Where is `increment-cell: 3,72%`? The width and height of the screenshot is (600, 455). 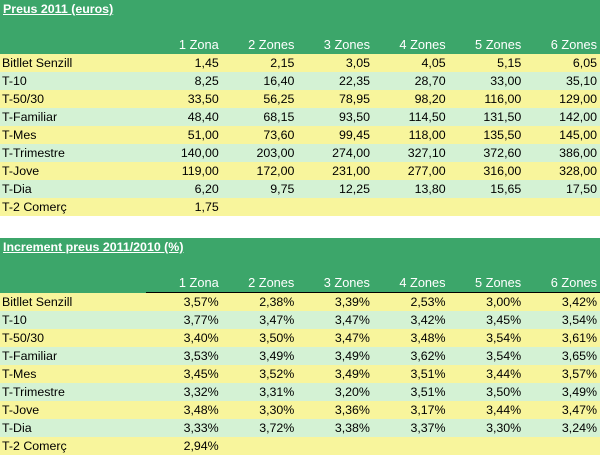 increment-cell: 3,72% is located at coordinates (259, 428).